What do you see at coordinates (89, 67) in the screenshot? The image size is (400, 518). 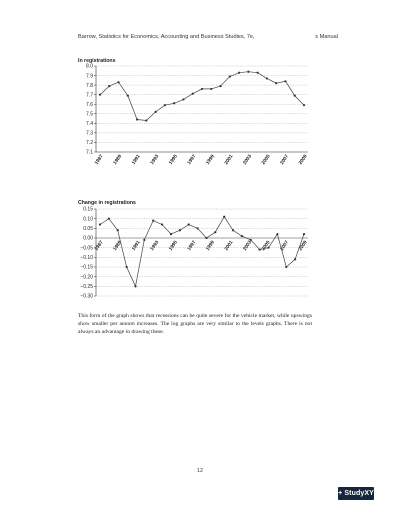 I see `y-tick-label: 8.0` at bounding box center [89, 67].